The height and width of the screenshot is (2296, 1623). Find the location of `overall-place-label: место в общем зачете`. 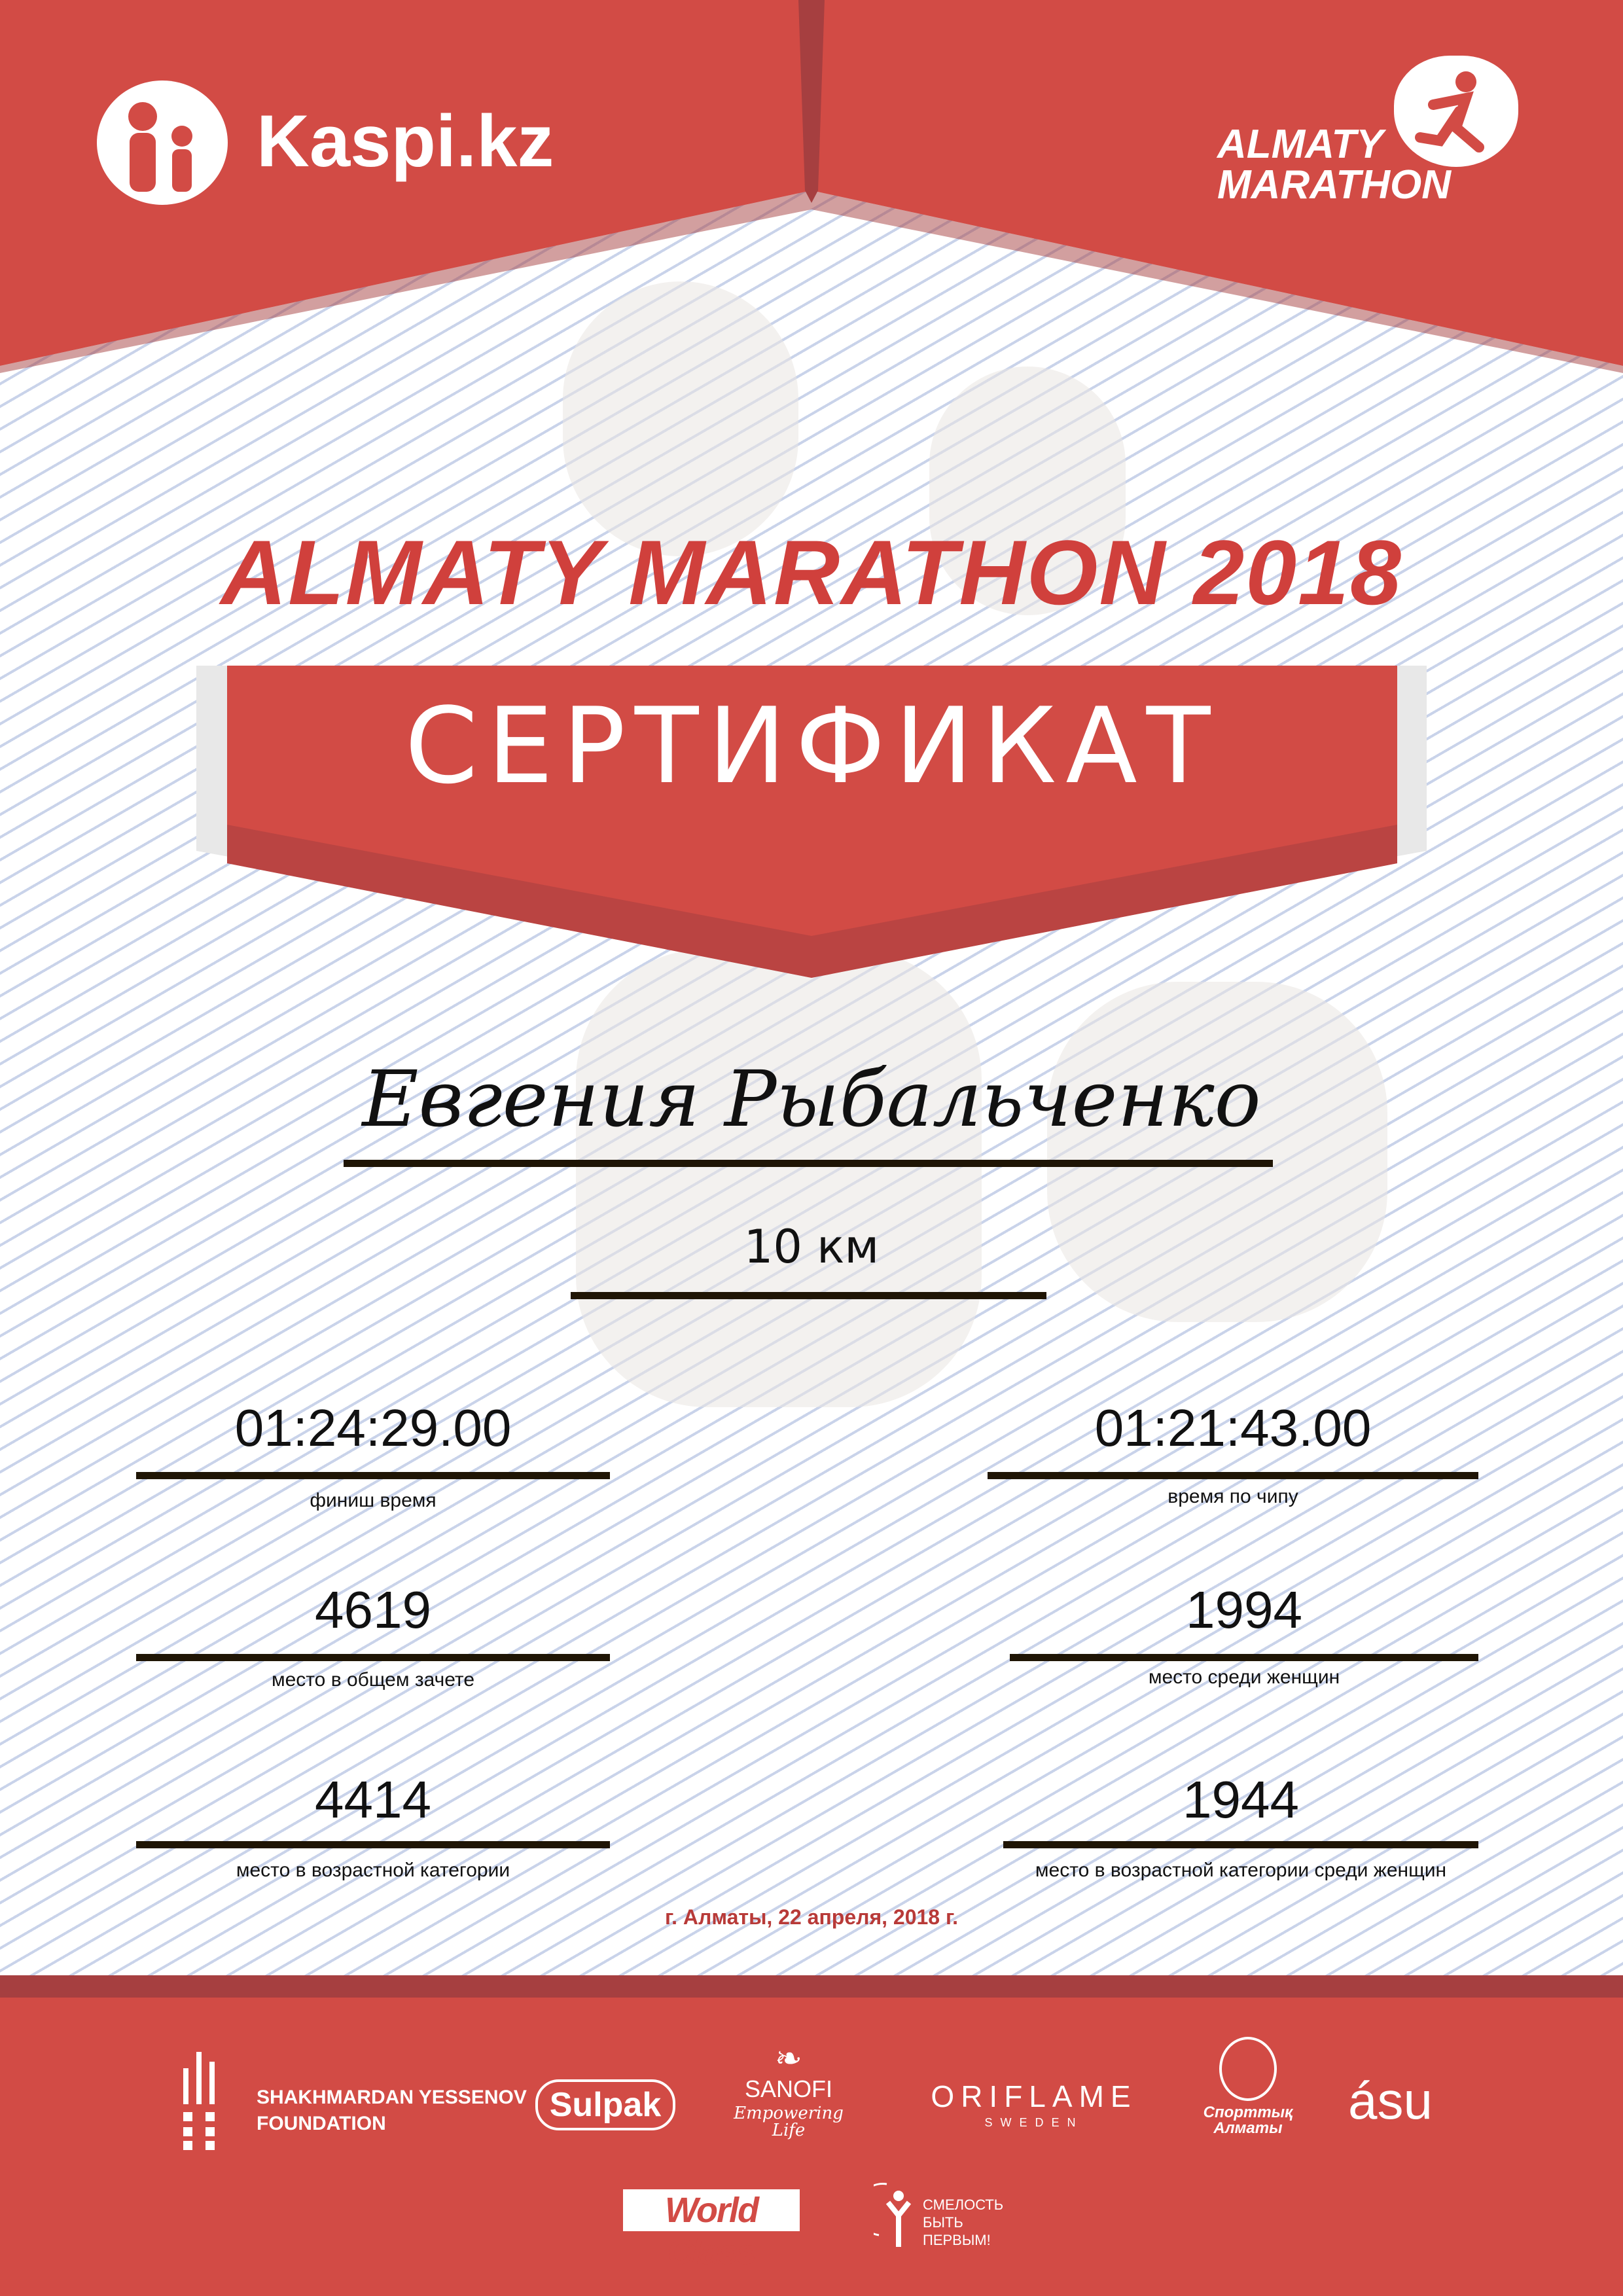

overall-place-label: место в общем зачете is located at coordinates (373, 1680).